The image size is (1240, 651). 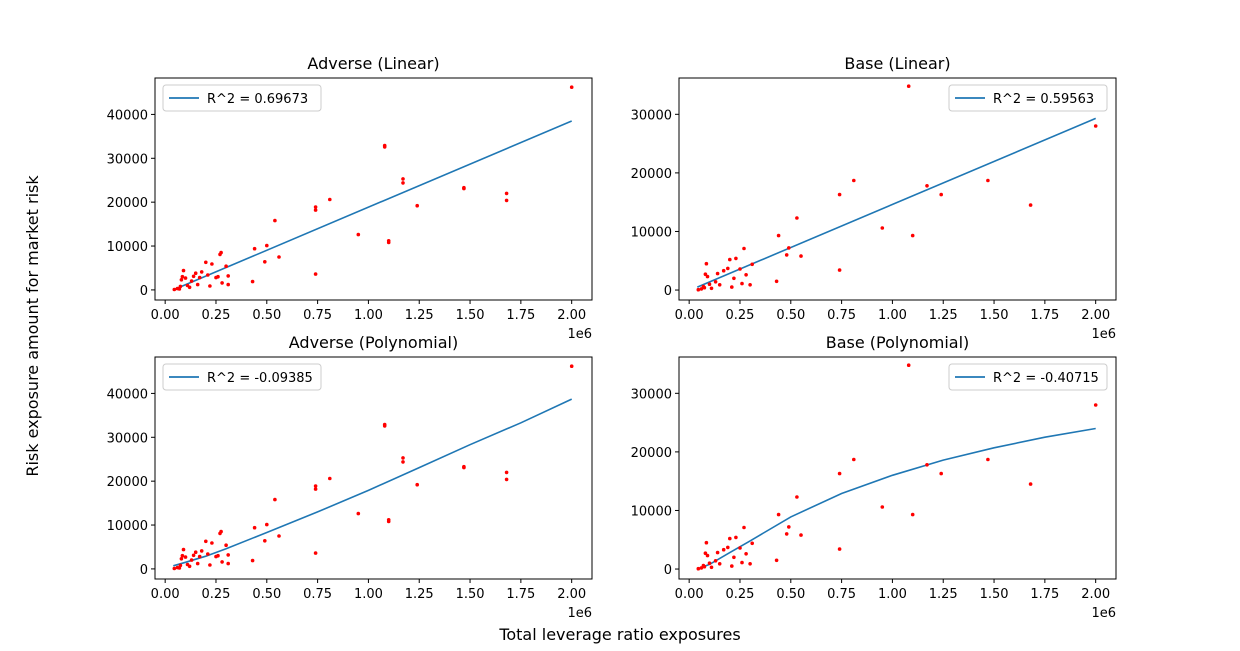 What do you see at coordinates (1095, 315) in the screenshot?
I see `x-tick-label: 2.00` at bounding box center [1095, 315].